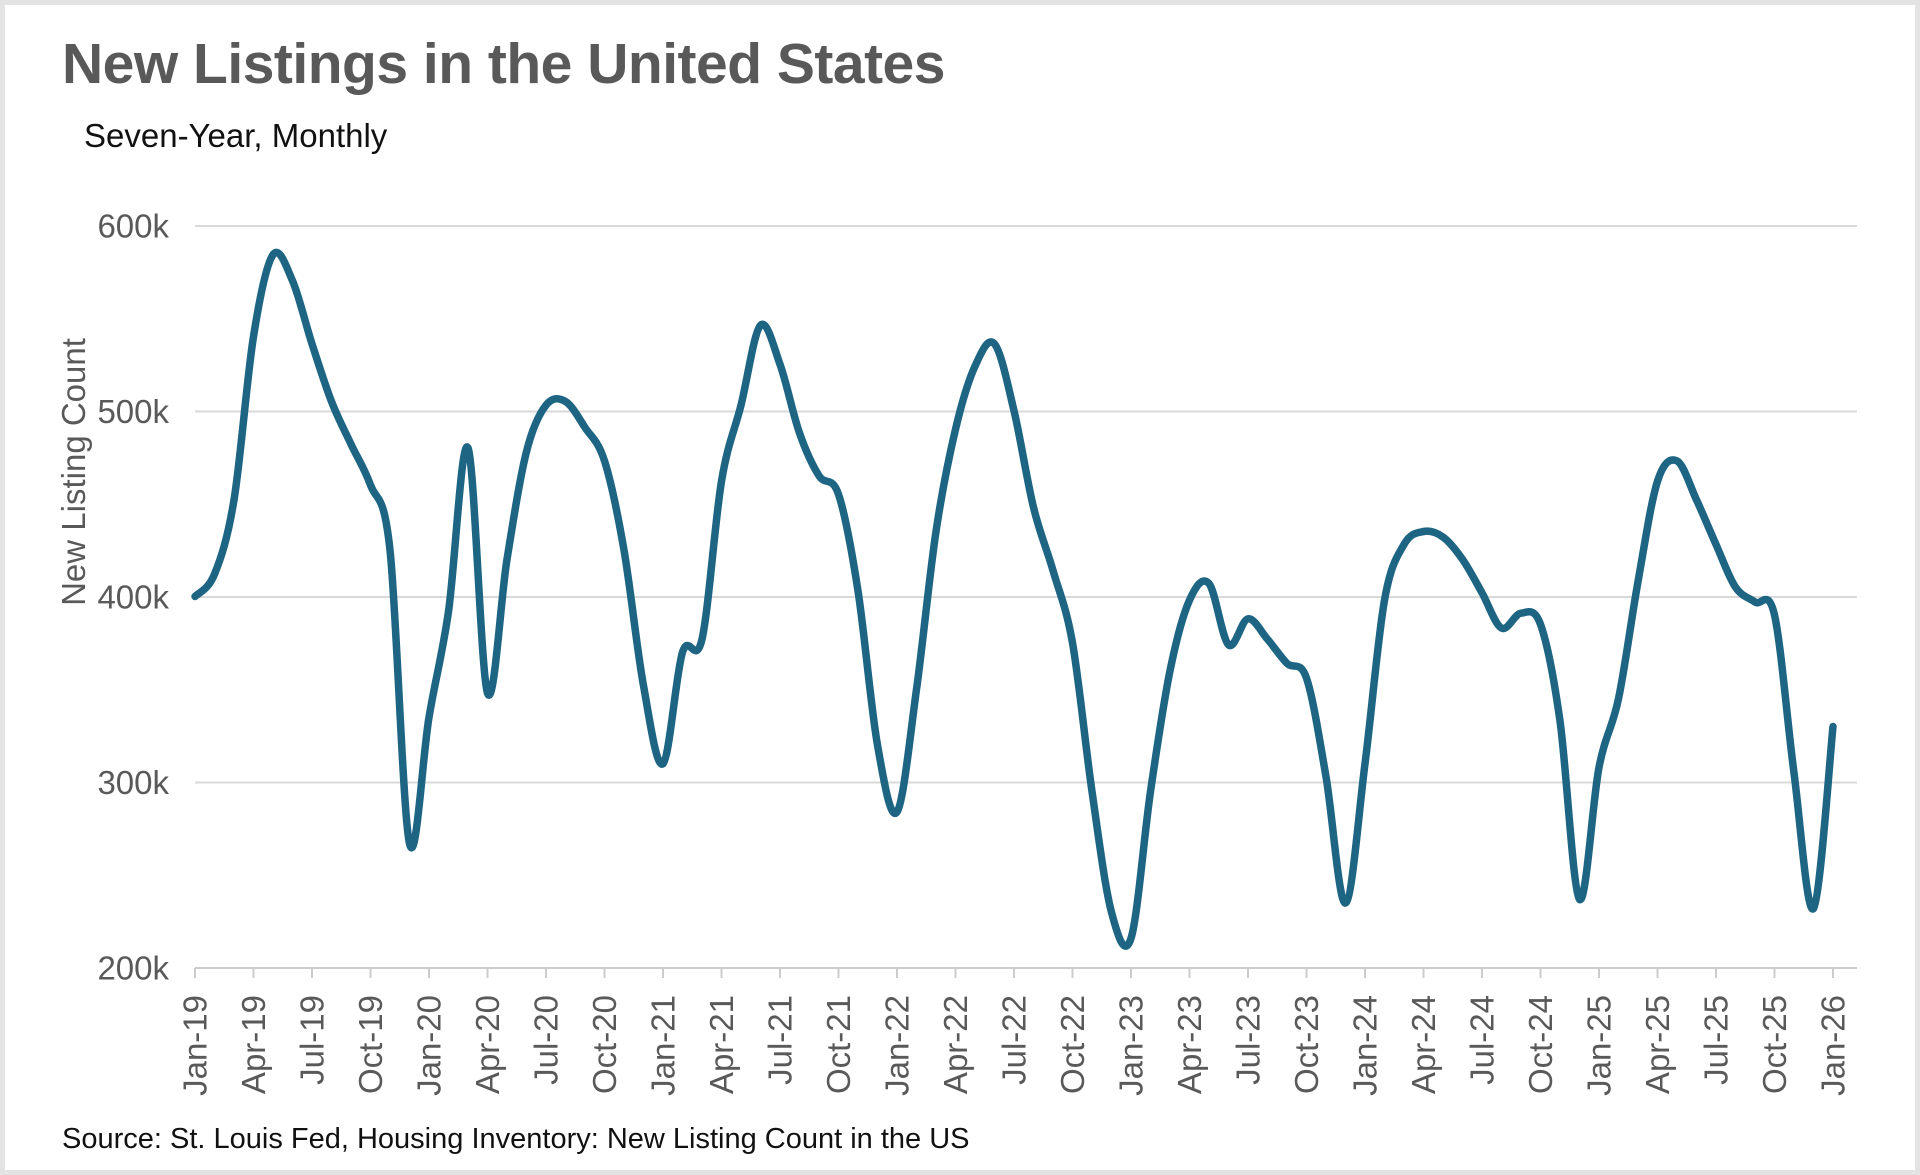  I want to click on y-tick-label: 400k, so click(133, 597).